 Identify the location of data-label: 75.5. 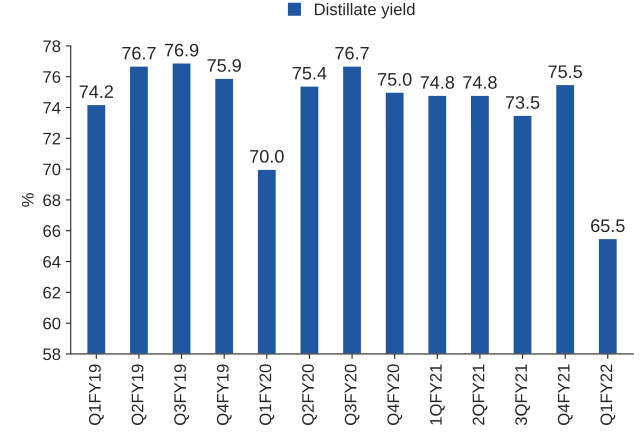
(565, 71).